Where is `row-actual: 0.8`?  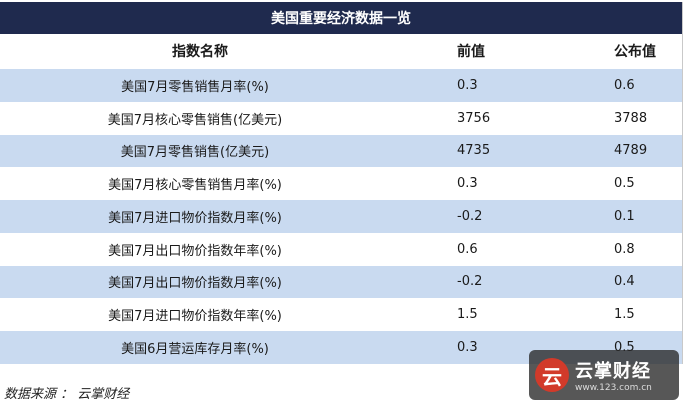
row-actual: 0.8 is located at coordinates (624, 249).